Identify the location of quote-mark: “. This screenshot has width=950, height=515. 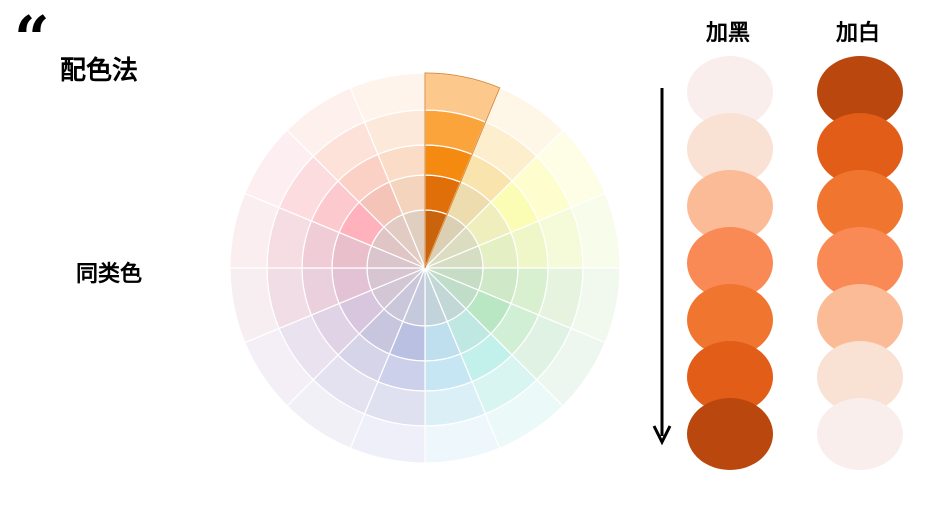
(32, 38).